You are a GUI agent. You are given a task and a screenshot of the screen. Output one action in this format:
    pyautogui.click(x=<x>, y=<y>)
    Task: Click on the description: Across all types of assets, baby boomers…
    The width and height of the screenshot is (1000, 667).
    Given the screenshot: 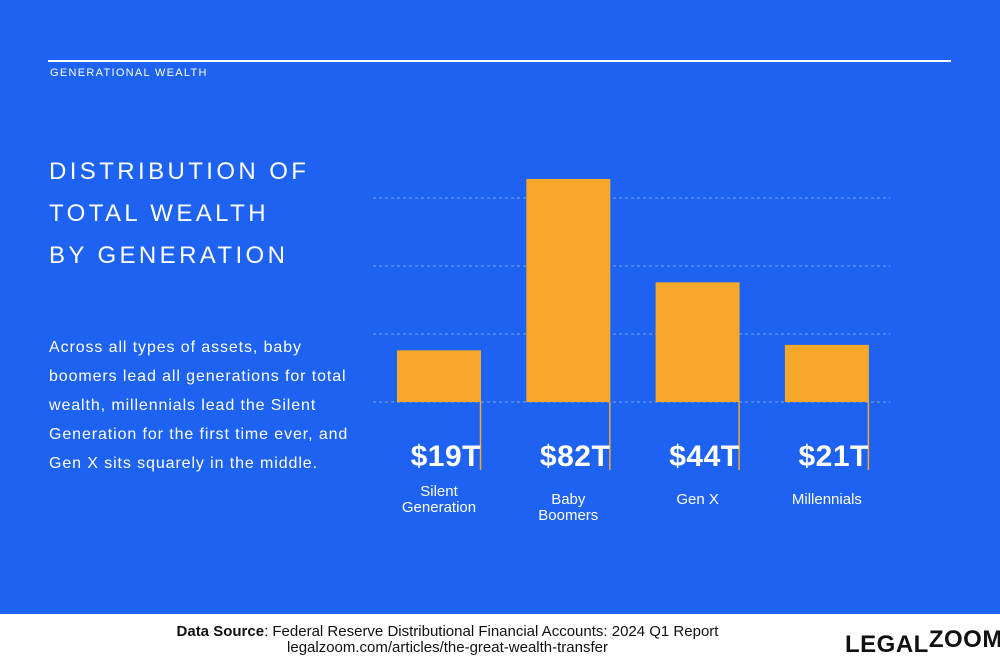 What is the action you would take?
    pyautogui.click(x=199, y=405)
    